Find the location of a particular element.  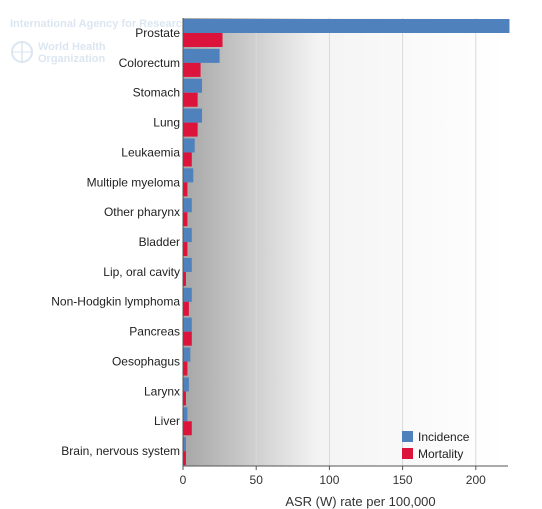

category-label: Pancreas is located at coordinates (154, 332).